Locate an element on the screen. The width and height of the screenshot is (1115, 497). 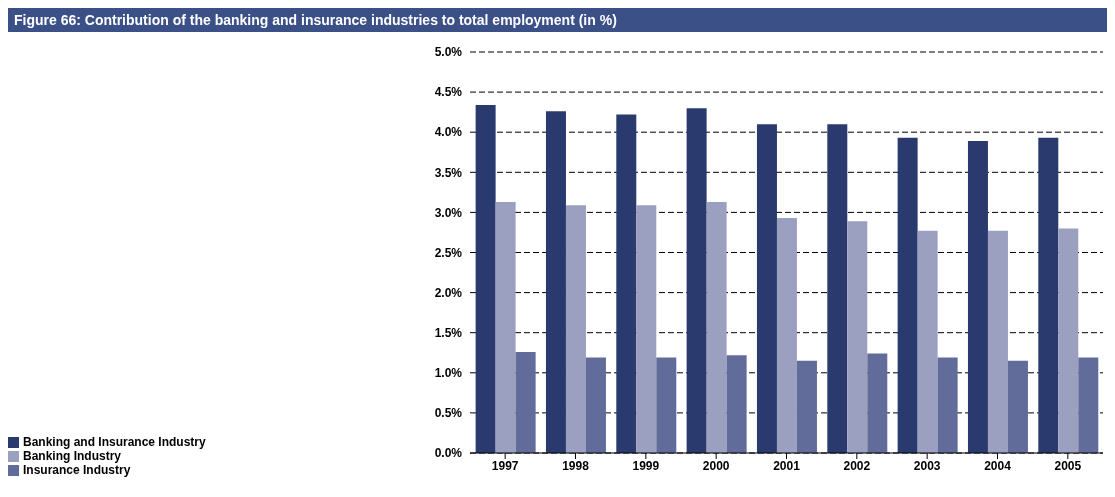
y-tick-label: 1.0% is located at coordinates (448, 373).